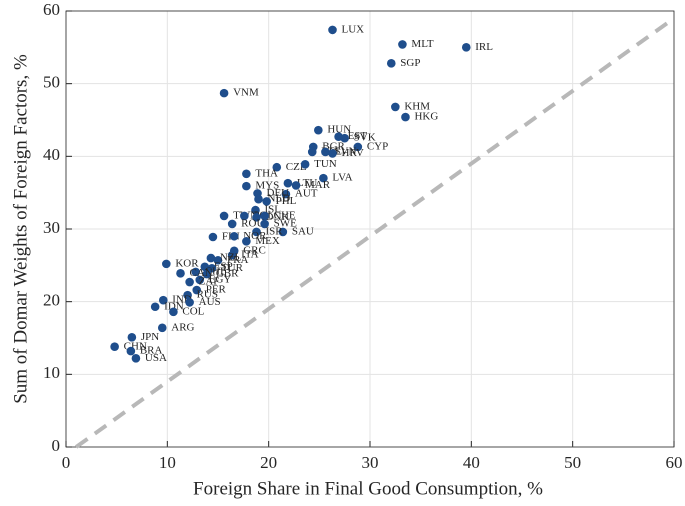 This screenshot has width=685, height=506. What do you see at coordinates (286, 201) in the screenshot?
I see `point-label: PHL` at bounding box center [286, 201].